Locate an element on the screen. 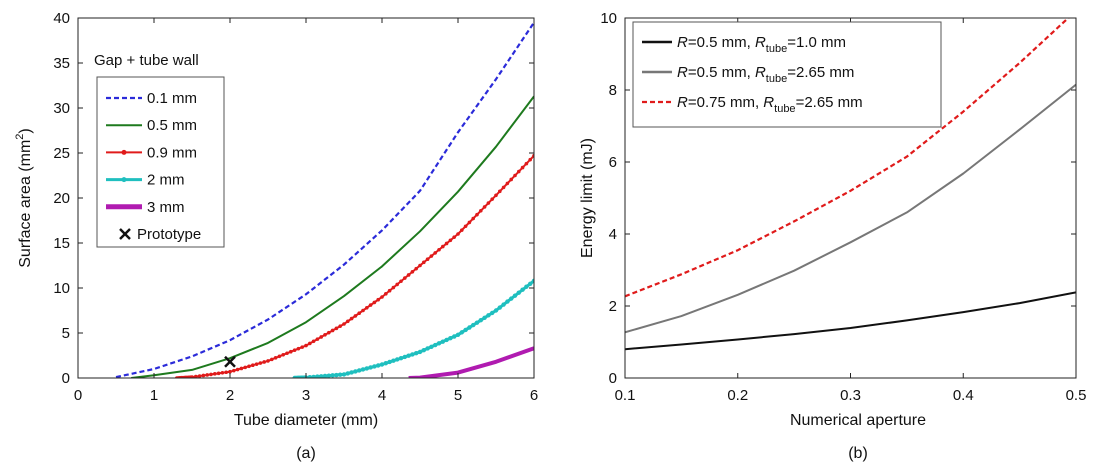  legend-label: 3 mm is located at coordinates (166, 207).